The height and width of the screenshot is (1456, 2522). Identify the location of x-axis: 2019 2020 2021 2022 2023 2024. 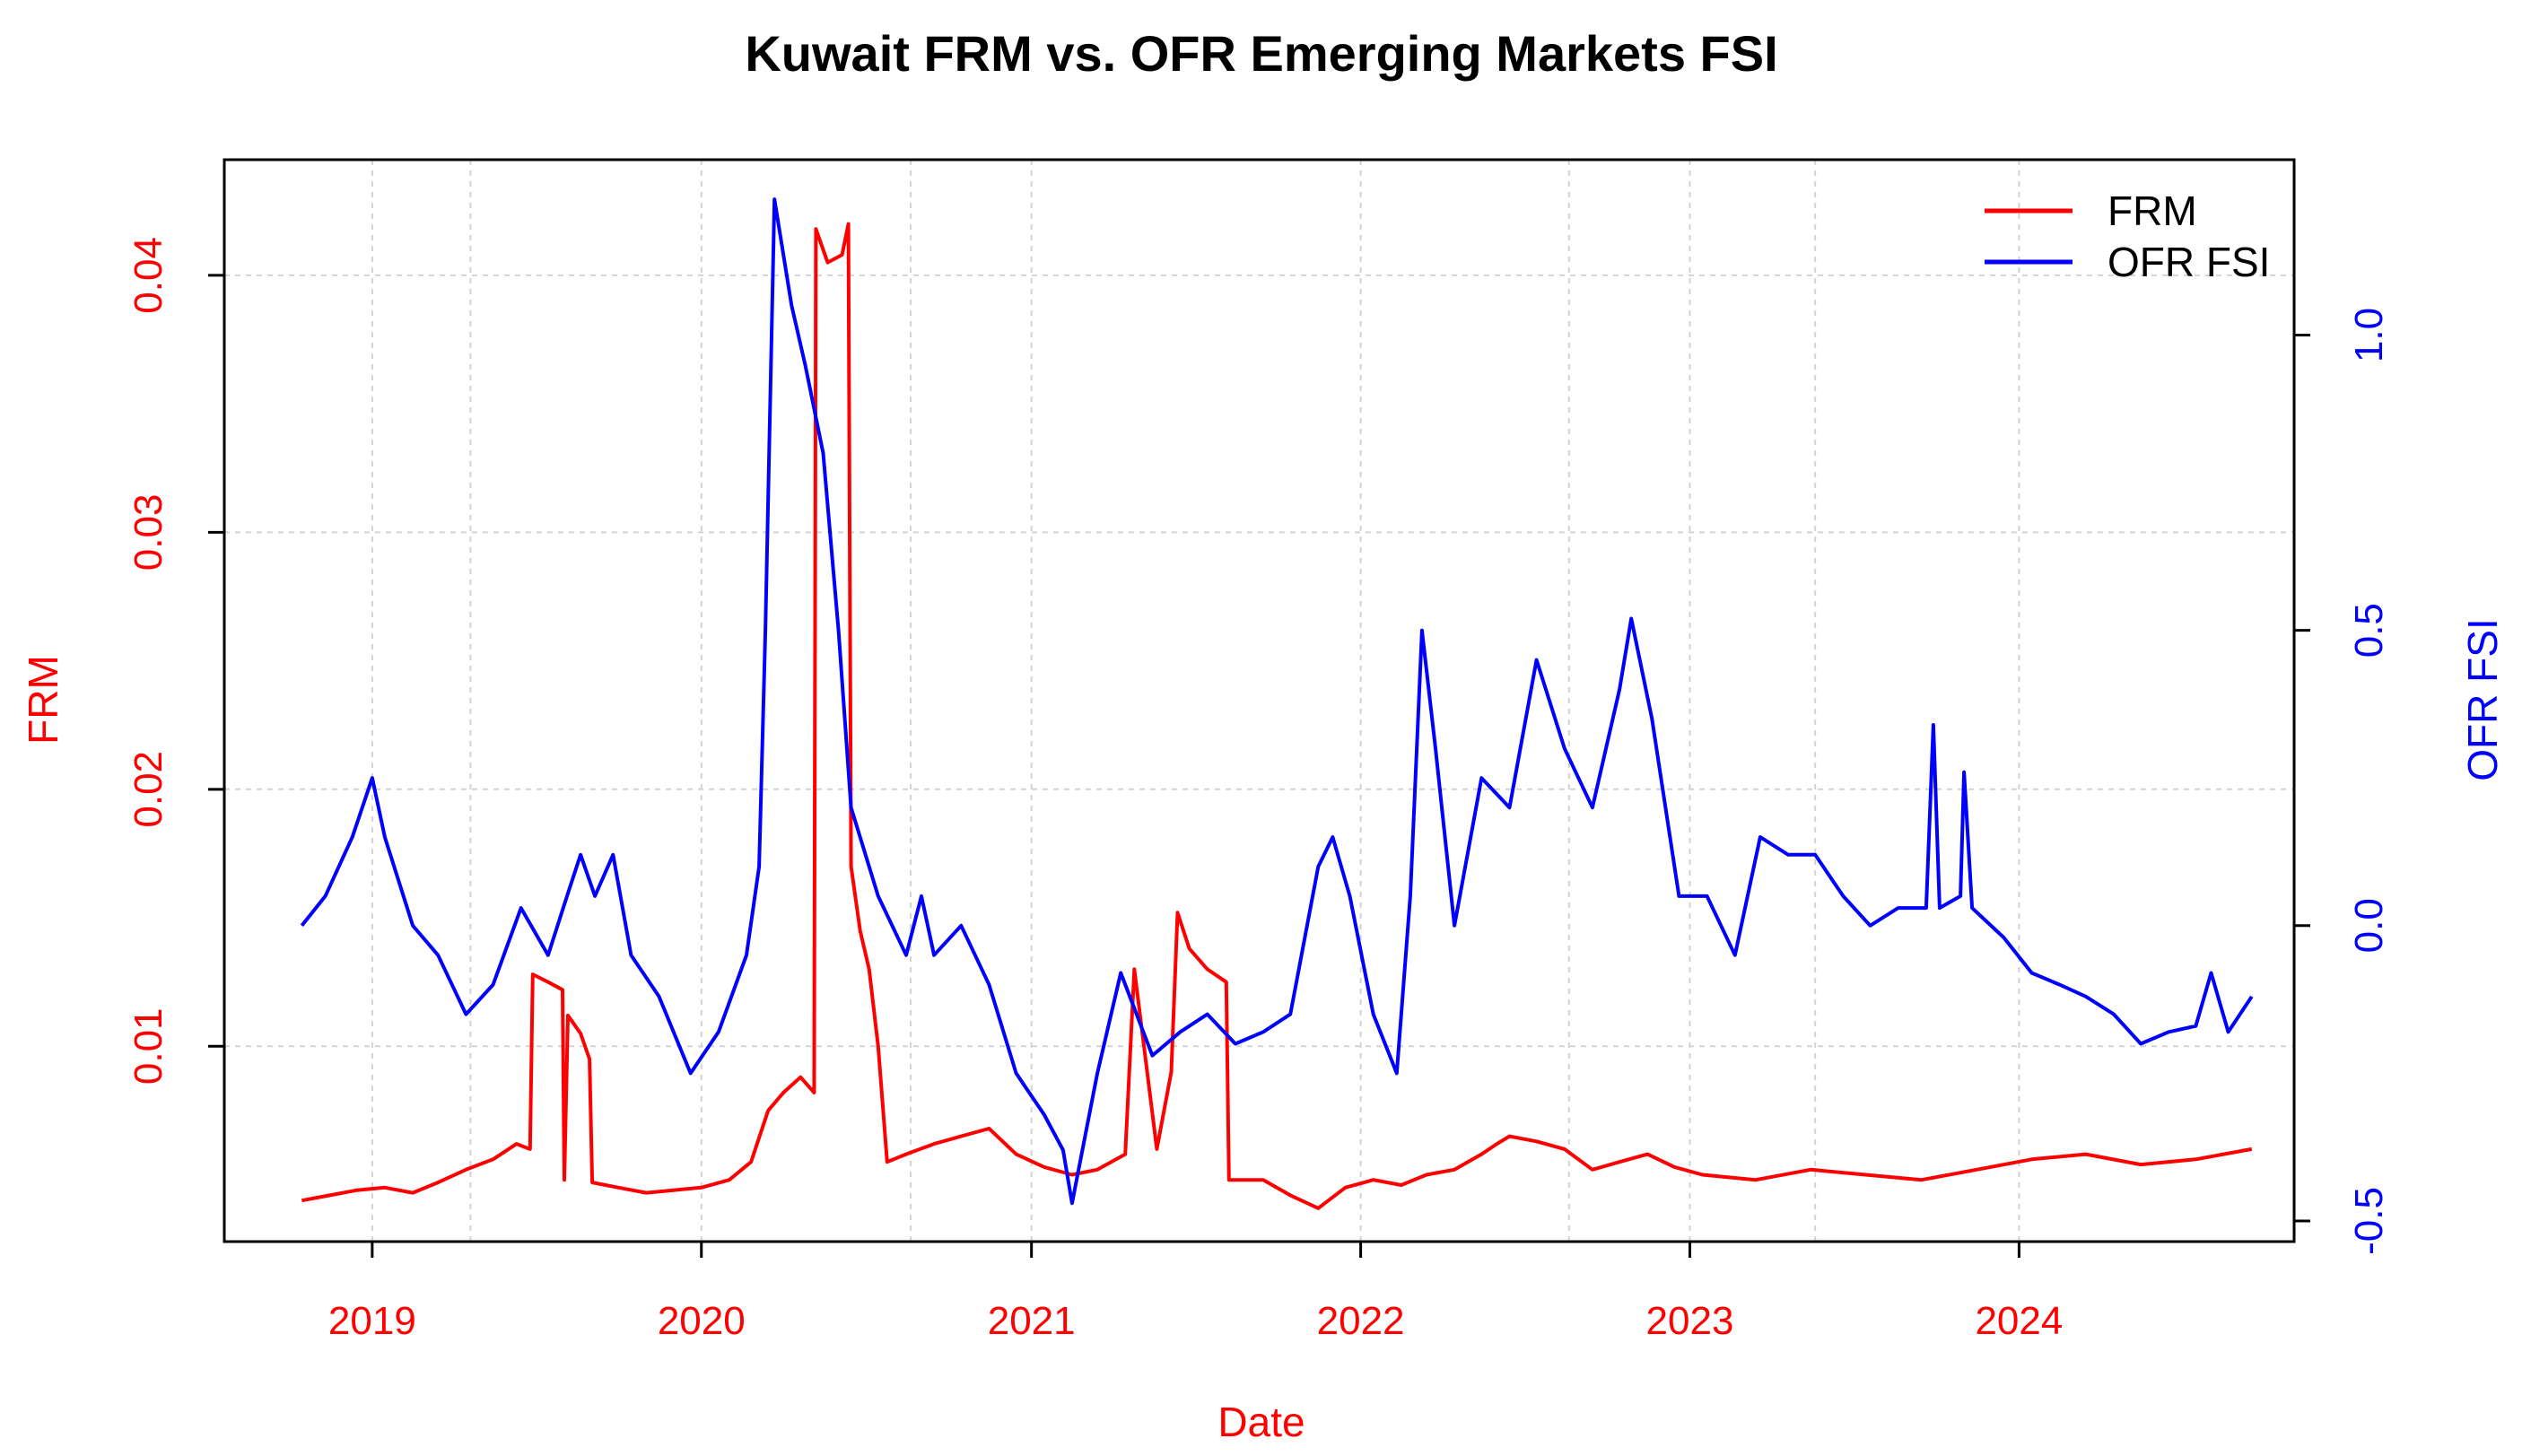
(1195, 1292).